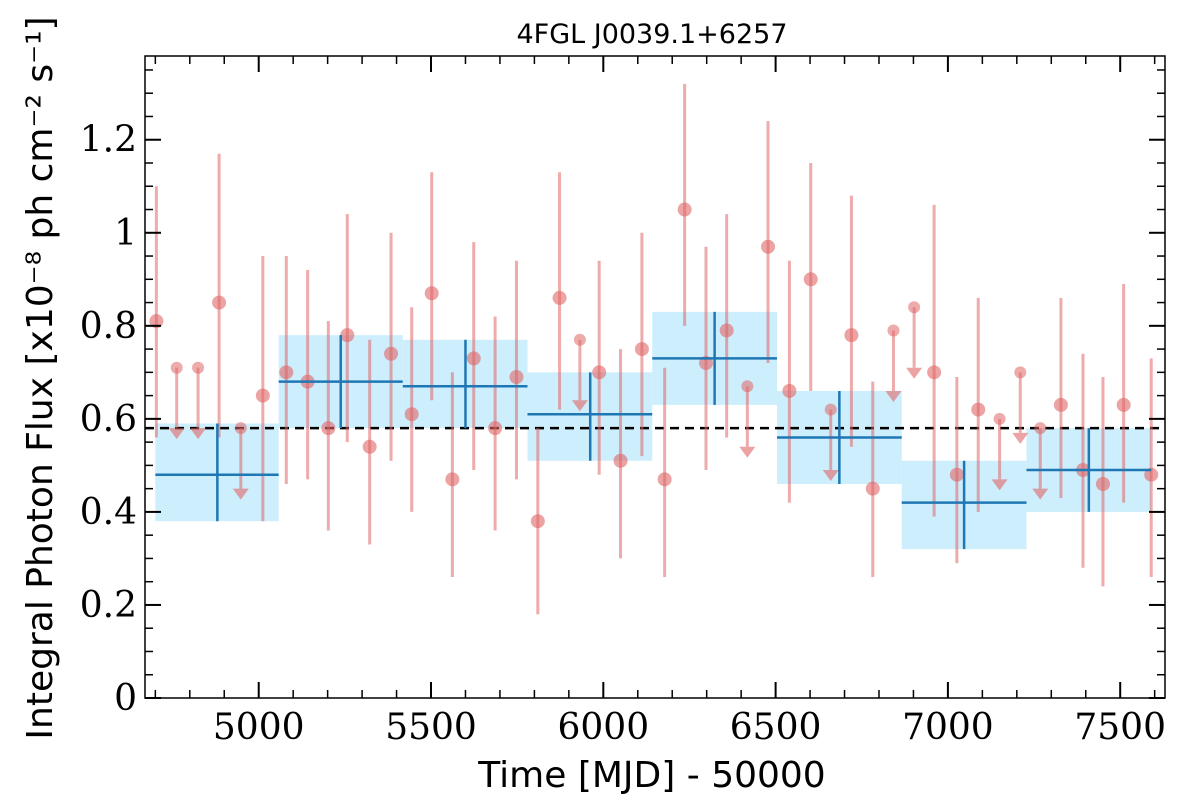  I want to click on y-axis-label: Integral Photon Flux [x10⁻⁸ ph cm⁻² s⁻¹], so click(40, 377).